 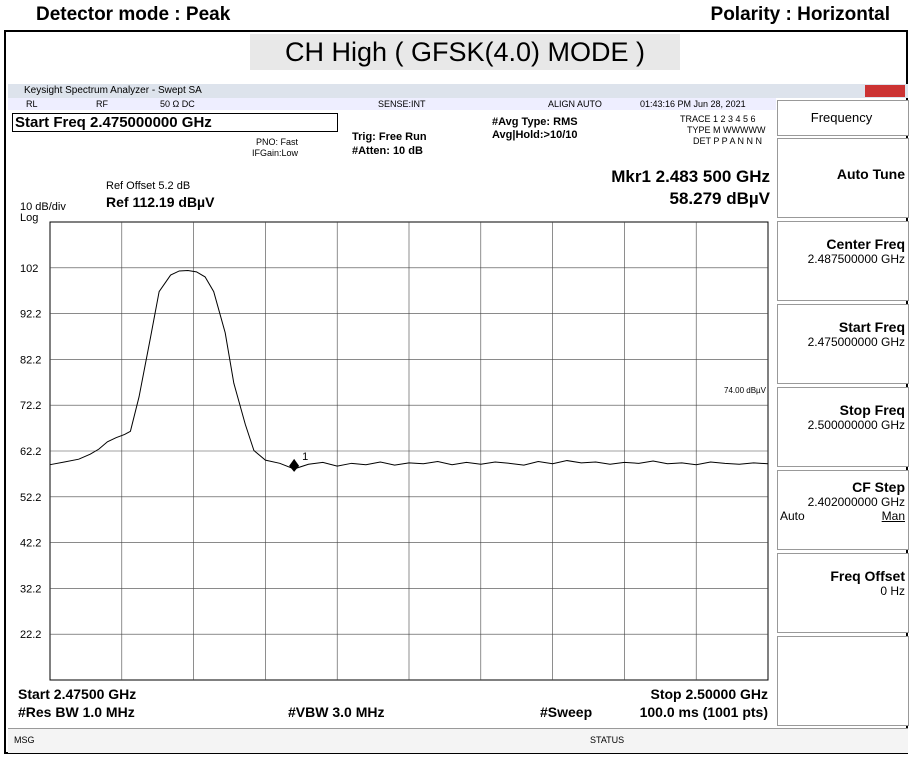 What do you see at coordinates (458, 91) in the screenshot?
I see `window-title: Keysight Spectrum Analyzer - Swept SA` at bounding box center [458, 91].